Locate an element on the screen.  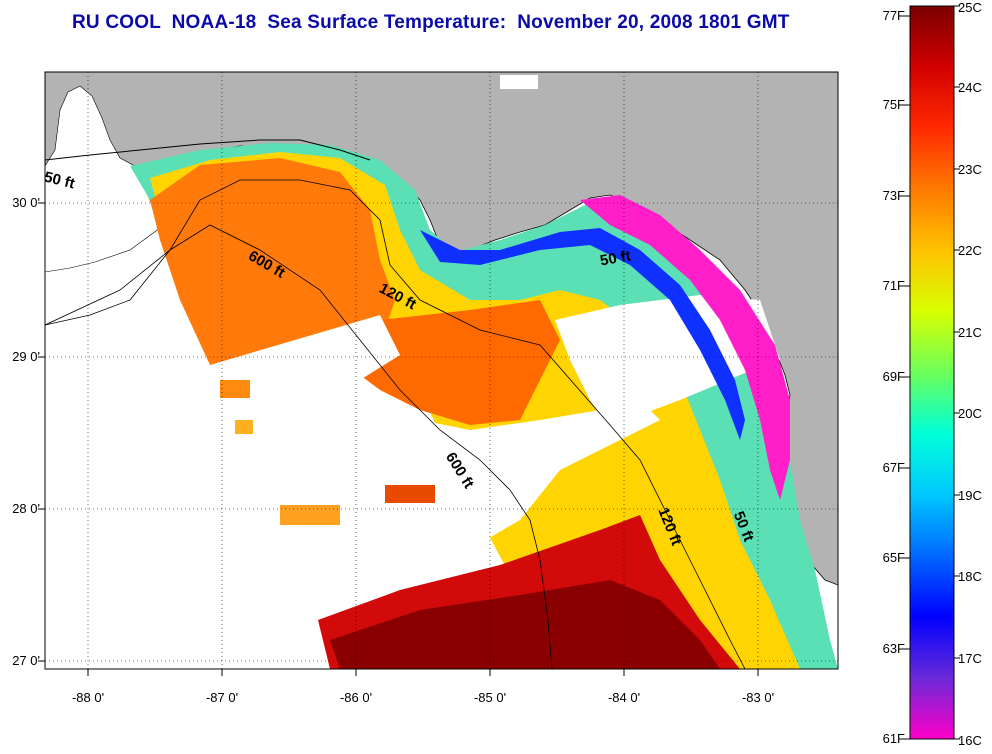
delta-nodata is located at coordinates (103, 179).